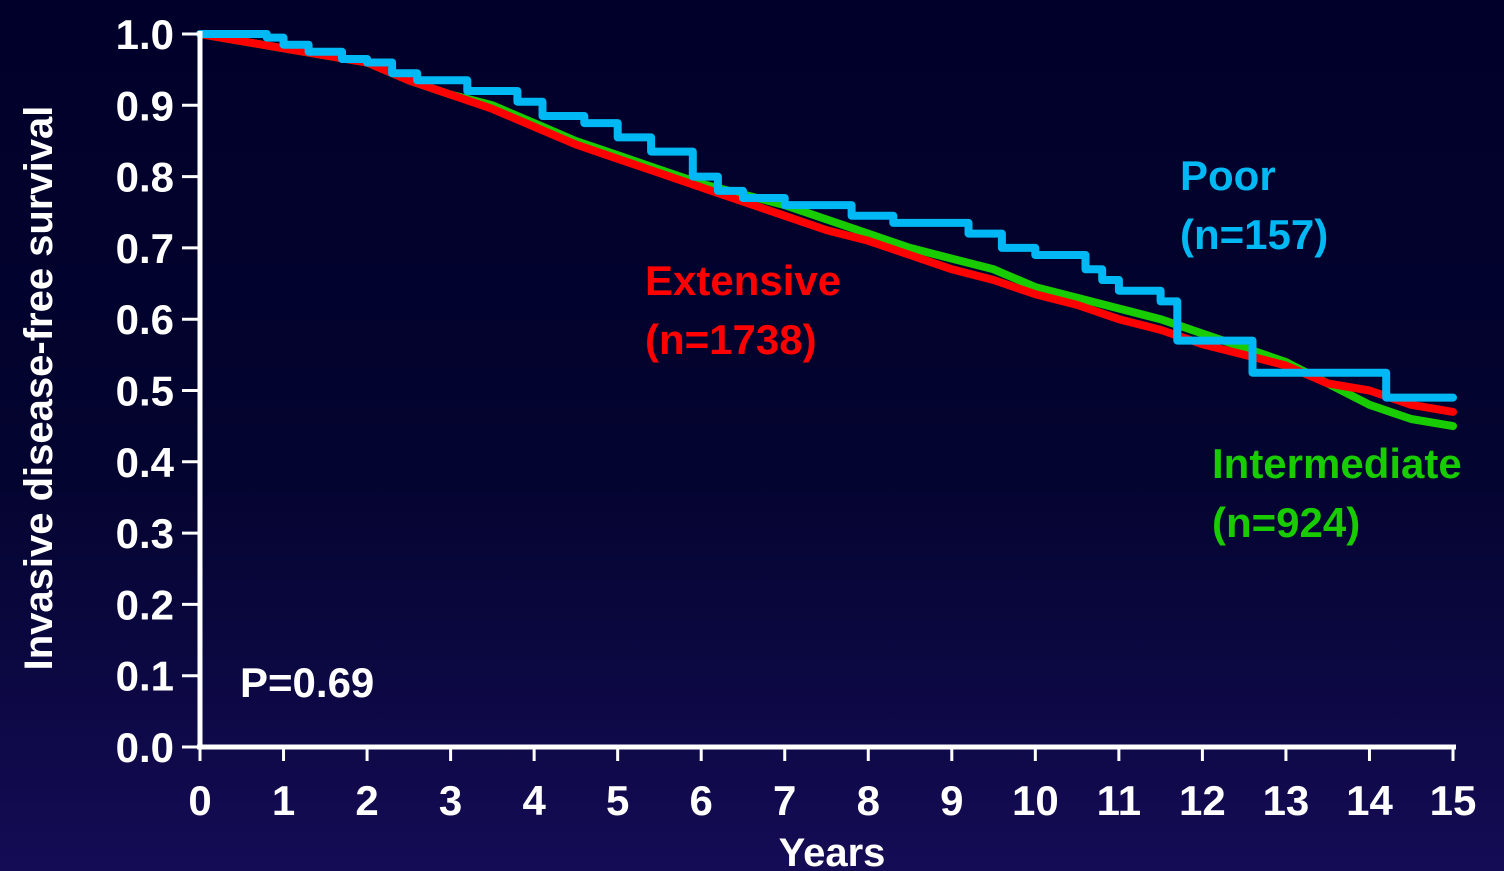 This screenshot has height=871, width=1504. Describe the element at coordinates (145, 533) in the screenshot. I see `y-tick-label: 0.3` at that location.